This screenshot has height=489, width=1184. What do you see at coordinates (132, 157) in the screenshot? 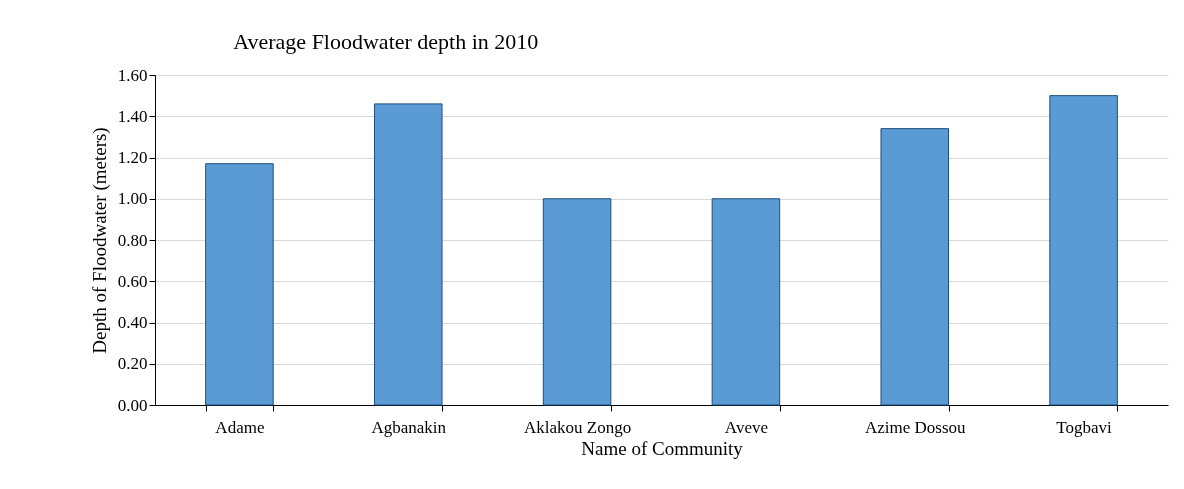
I see `y-tick-label: 1.20` at bounding box center [132, 157].